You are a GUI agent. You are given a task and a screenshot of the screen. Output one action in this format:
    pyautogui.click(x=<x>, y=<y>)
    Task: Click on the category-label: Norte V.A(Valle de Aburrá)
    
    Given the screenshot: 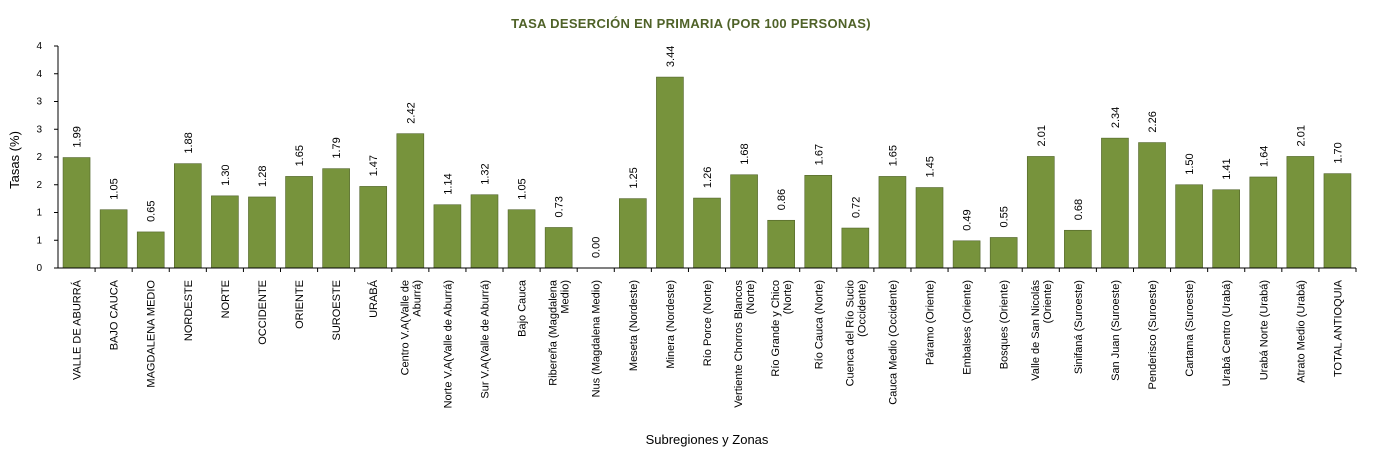 What is the action you would take?
    pyautogui.click(x=448, y=344)
    